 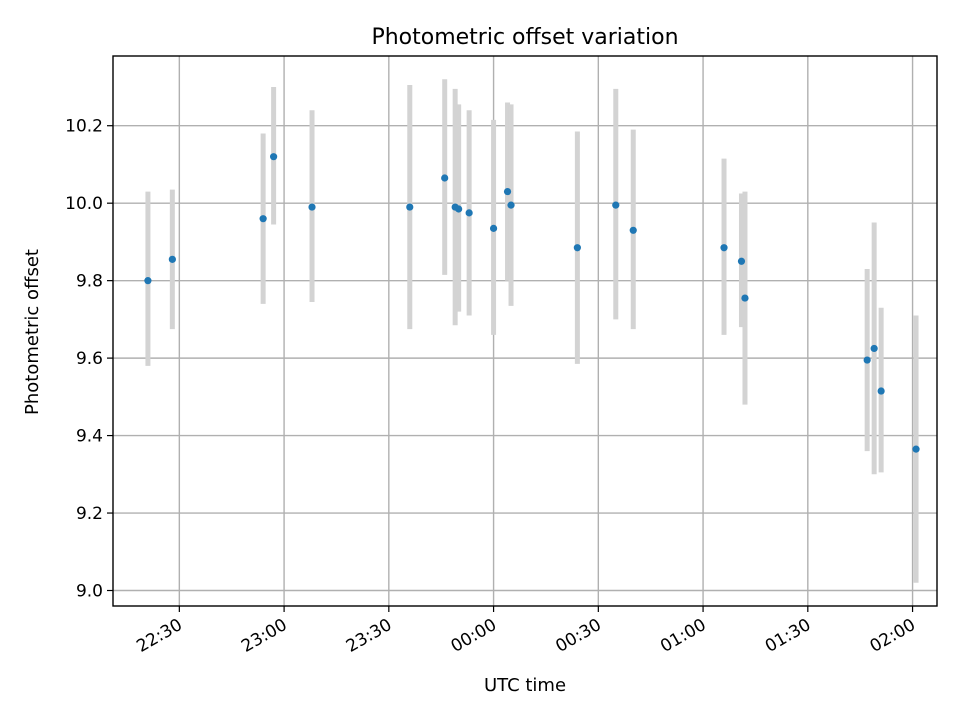 I want to click on chart-title: Photometric offset variation, so click(x=524, y=37).